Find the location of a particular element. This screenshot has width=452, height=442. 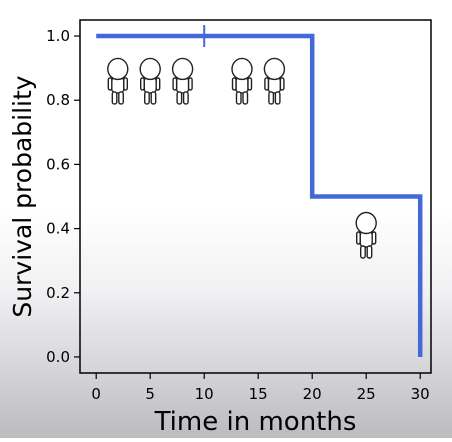

y-tick-label: 0.0 is located at coordinates (58, 357).